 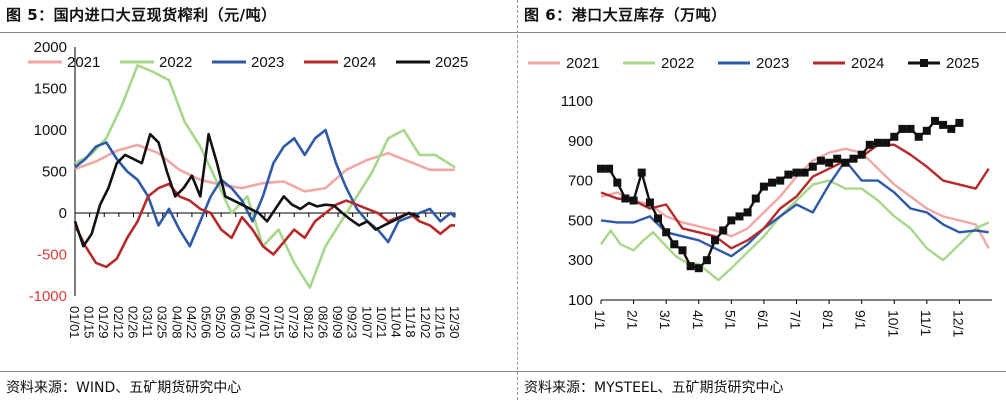 I want to click on x-tick-label: 12/1, so click(x=958, y=323).